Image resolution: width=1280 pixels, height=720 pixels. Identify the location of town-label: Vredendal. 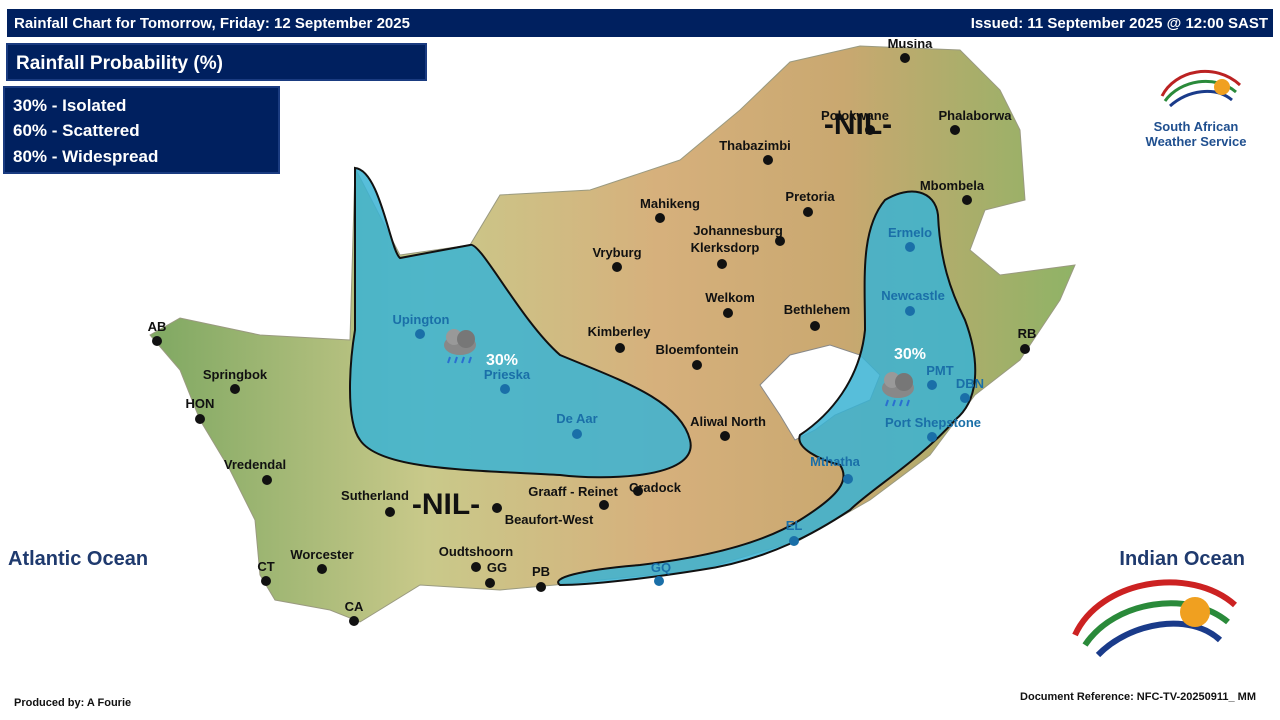
(255, 464).